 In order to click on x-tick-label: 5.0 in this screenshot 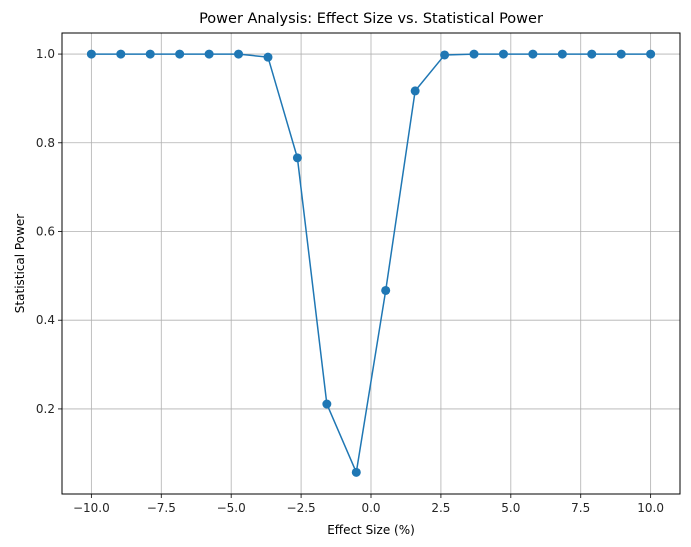, I will do `click(510, 508)`.